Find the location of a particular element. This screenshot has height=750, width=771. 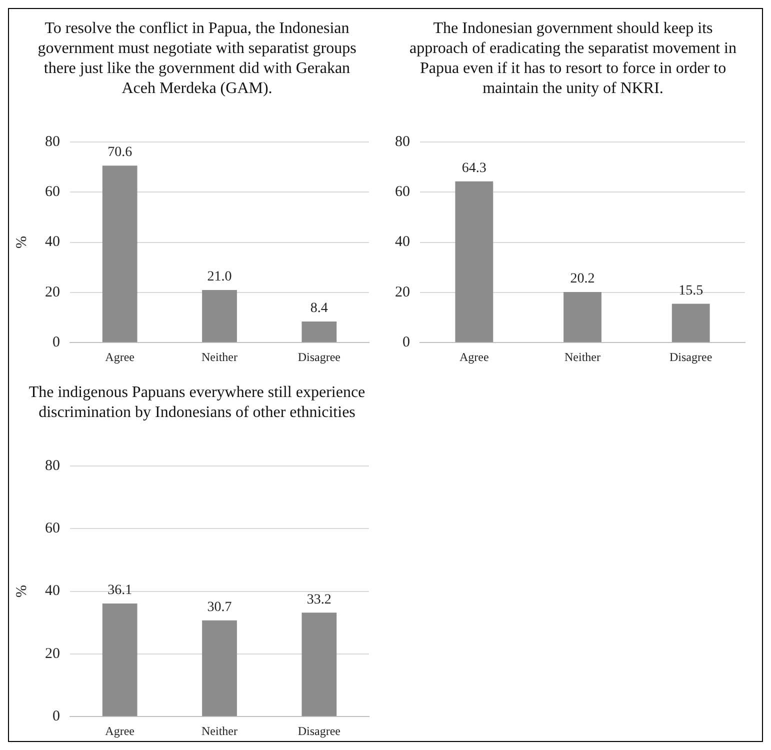

data-label: 30.7 is located at coordinates (219, 608).